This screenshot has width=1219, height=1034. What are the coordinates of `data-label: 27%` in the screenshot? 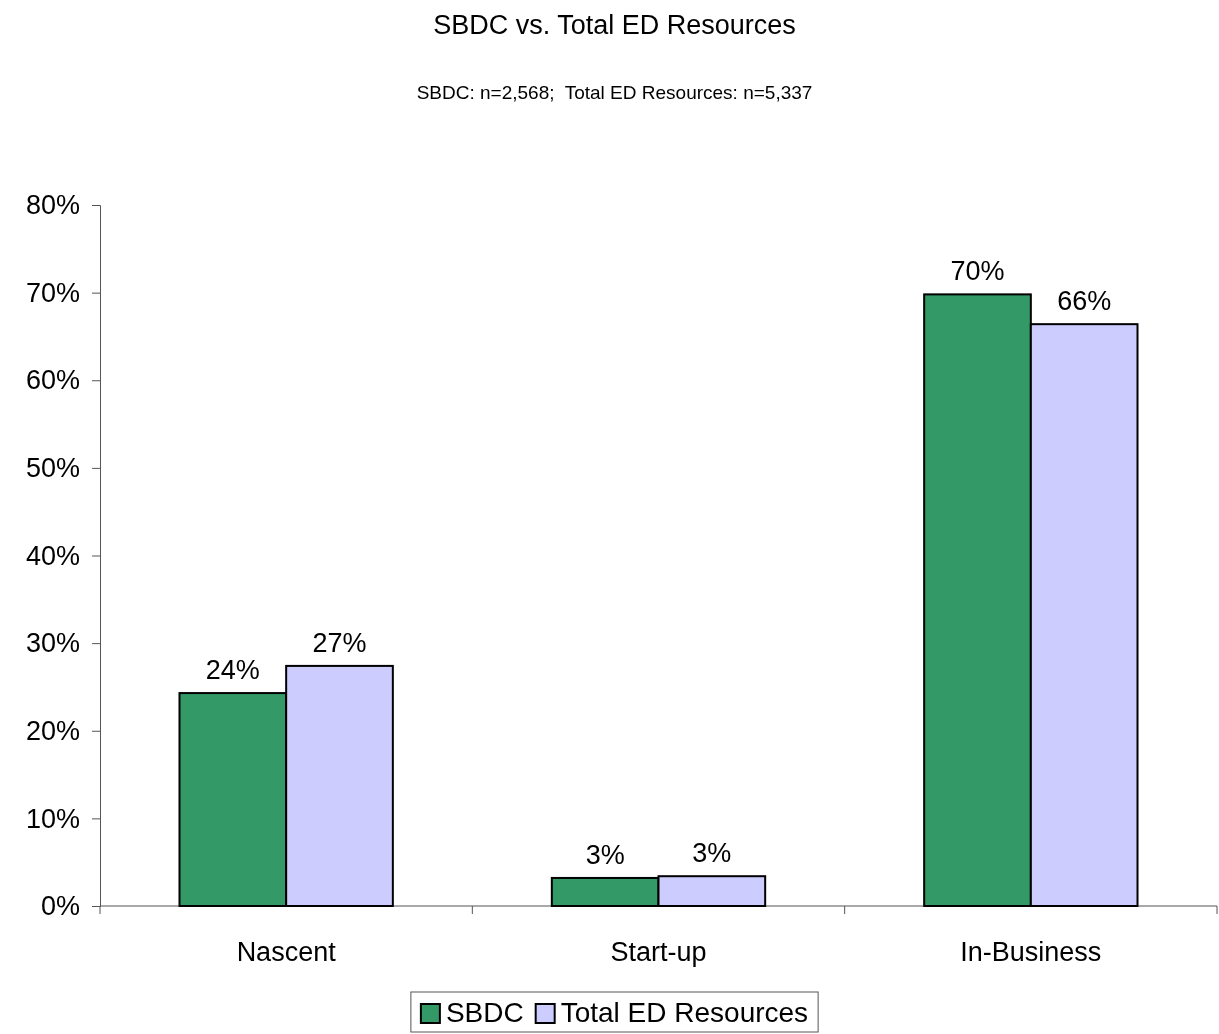 It's located at (339, 642).